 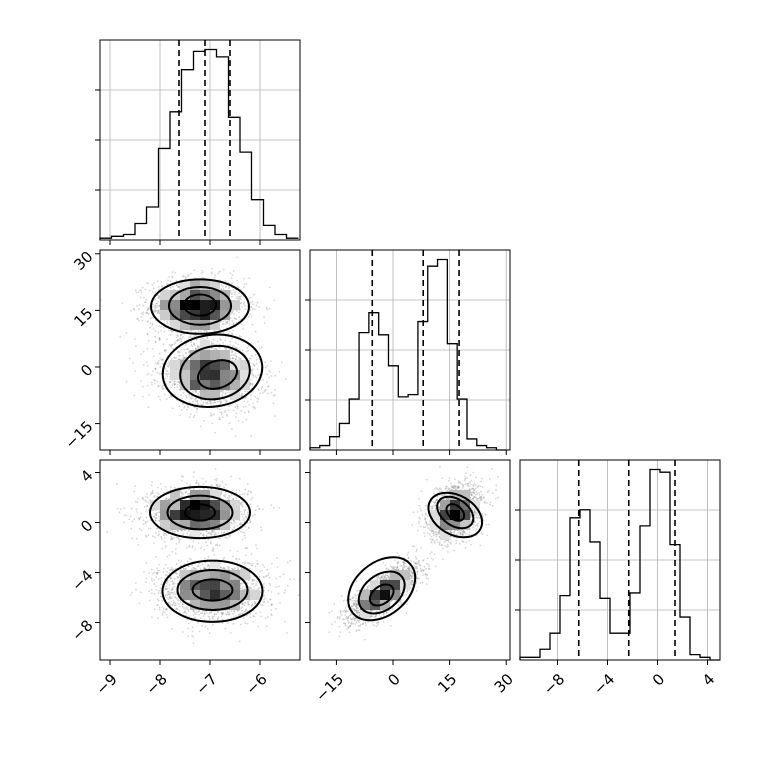 What do you see at coordinates (554, 684) in the screenshot?
I see `x-tick-label: −8` at bounding box center [554, 684].